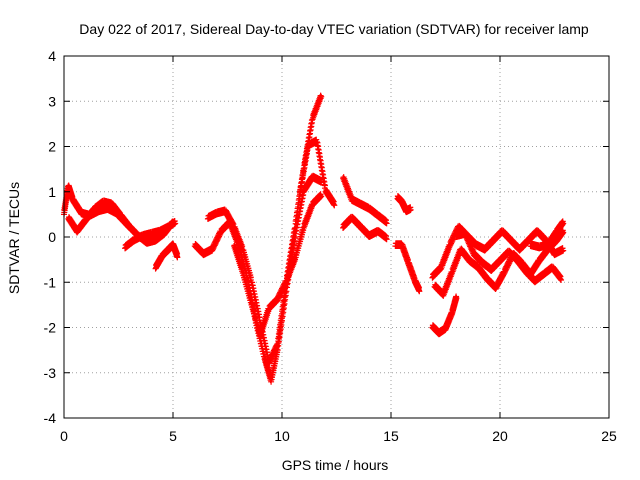 The image size is (640, 480). I want to click on y-tick-label: -3, so click(50, 373).